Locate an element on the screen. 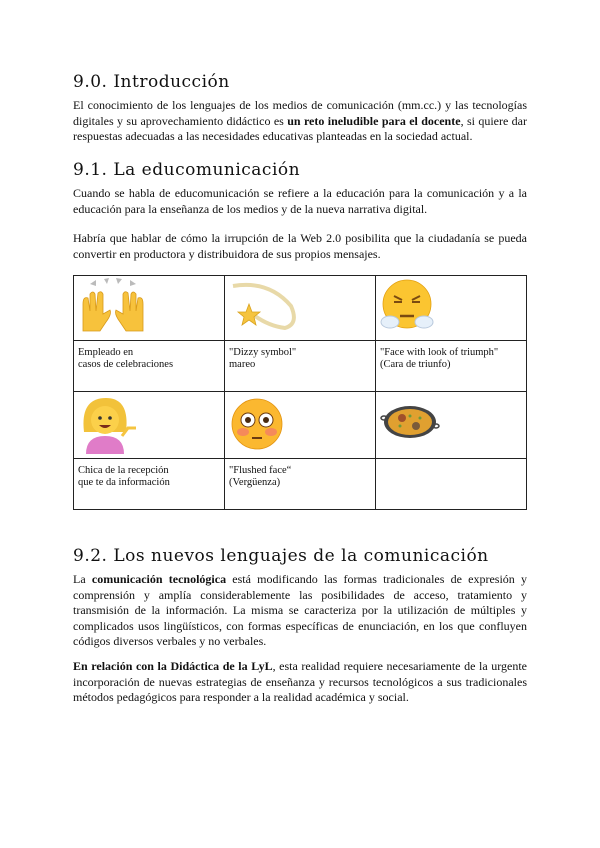 The height and width of the screenshot is (848, 600). caption-paella-empty is located at coordinates (451, 484).